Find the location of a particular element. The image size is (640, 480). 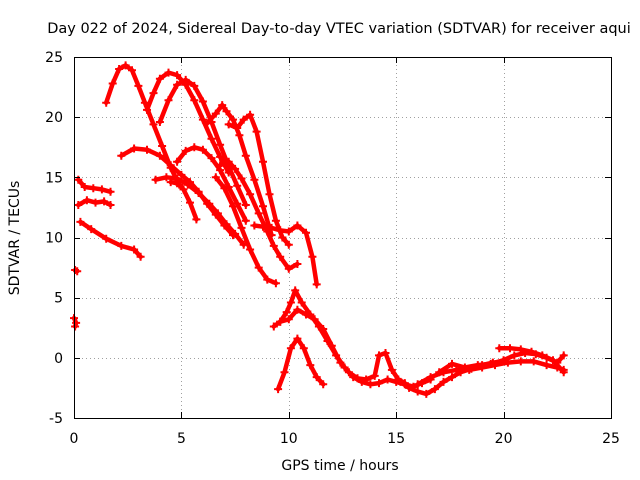

y-tick-label: 15 is located at coordinates (54, 178).